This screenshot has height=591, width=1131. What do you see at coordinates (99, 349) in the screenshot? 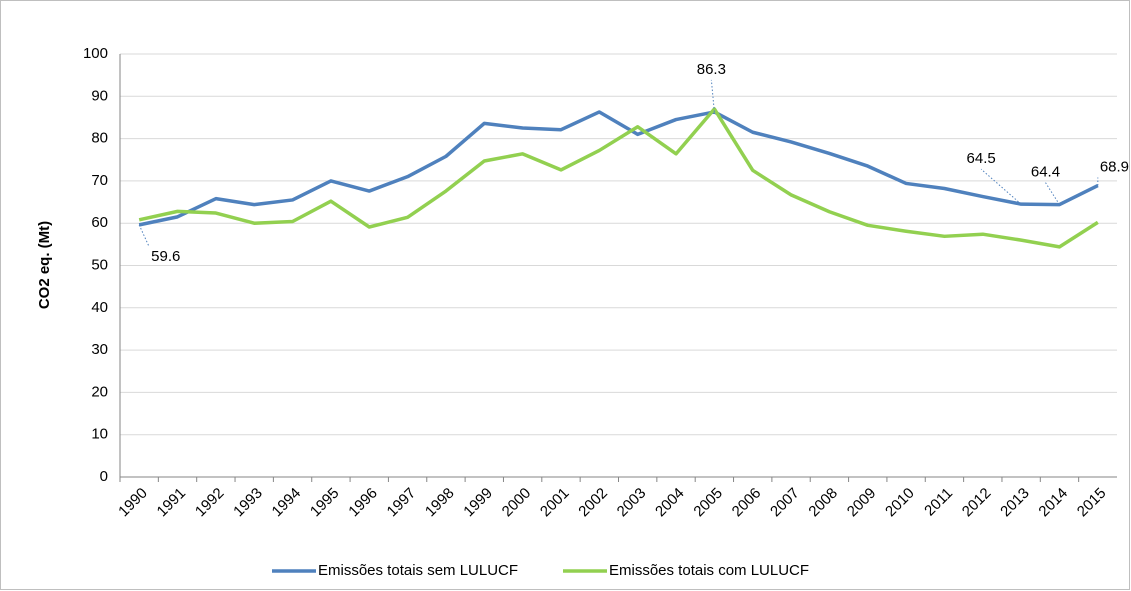
I see `y-tick-label: 30` at bounding box center [99, 349].